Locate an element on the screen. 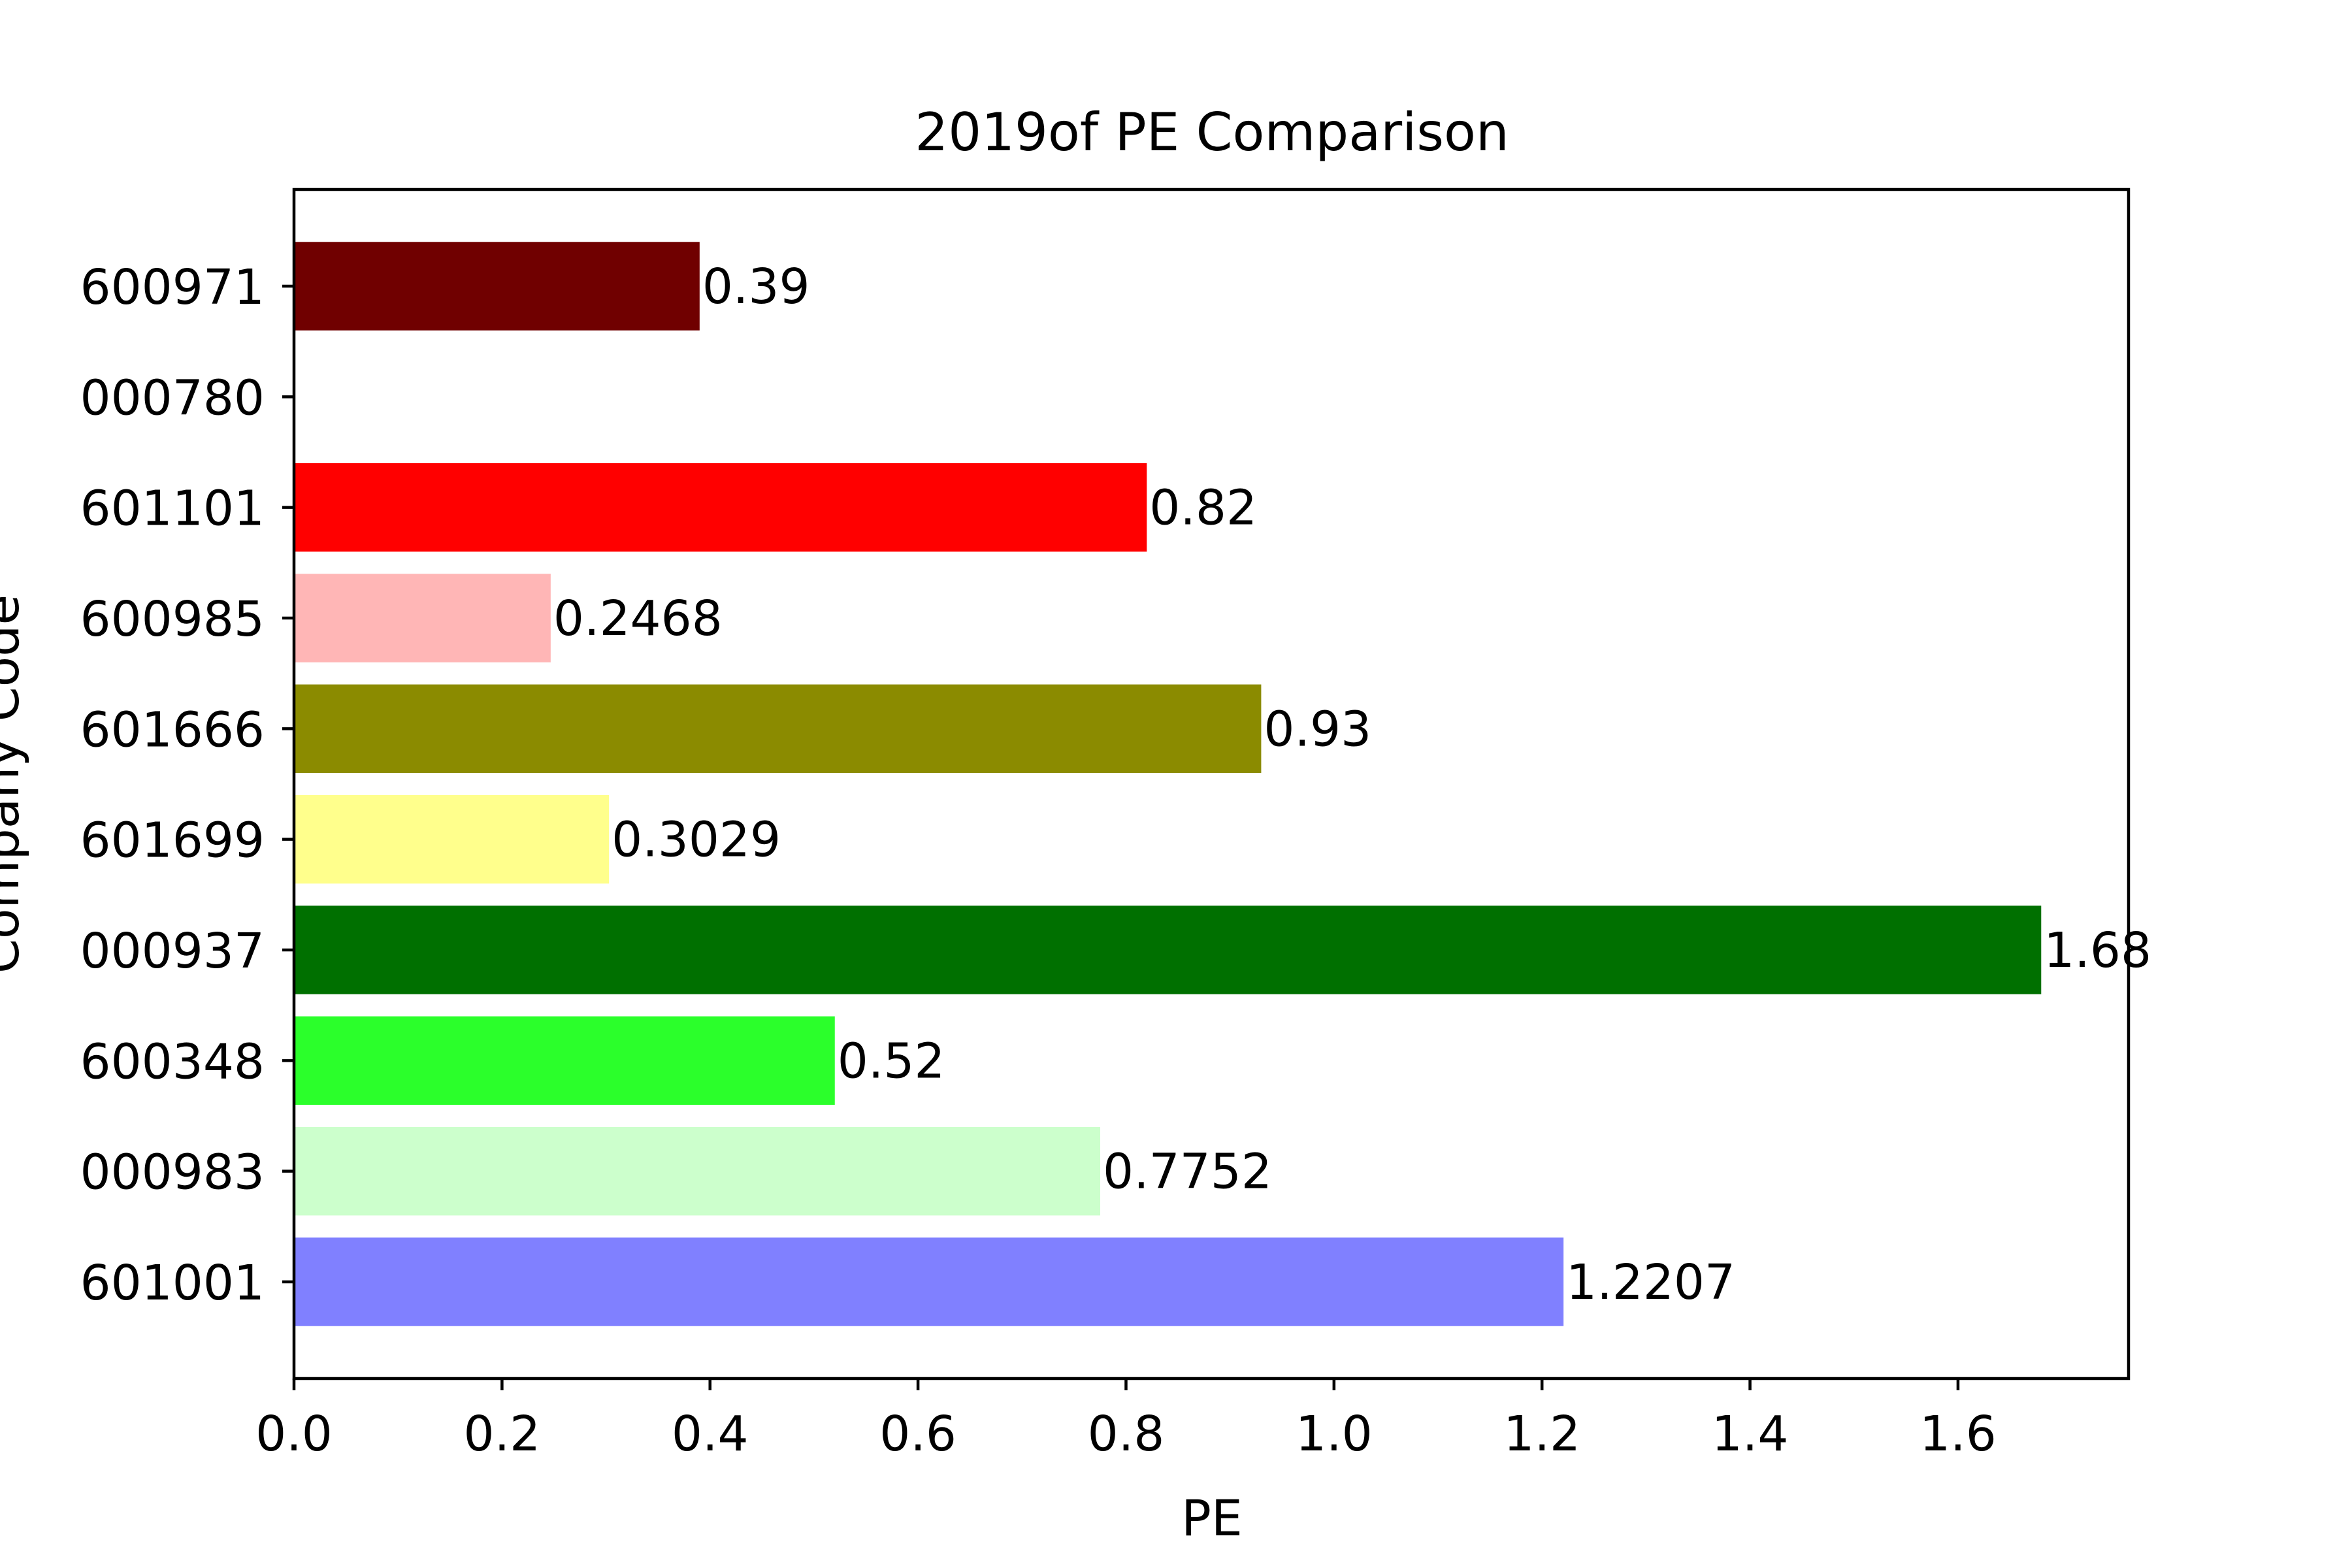 The image size is (2352, 1568). data-label-000983: 0.7752 is located at coordinates (1187, 1172).